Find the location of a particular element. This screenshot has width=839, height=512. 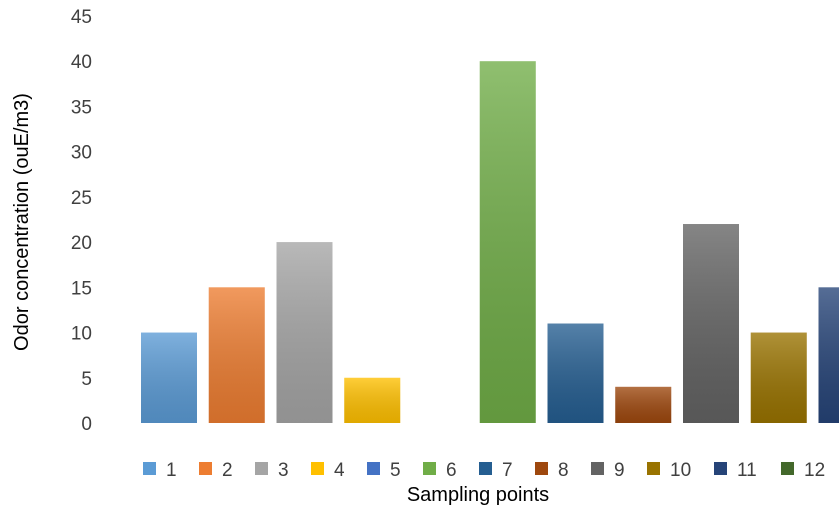

bar-6-shading is located at coordinates (507, 242).